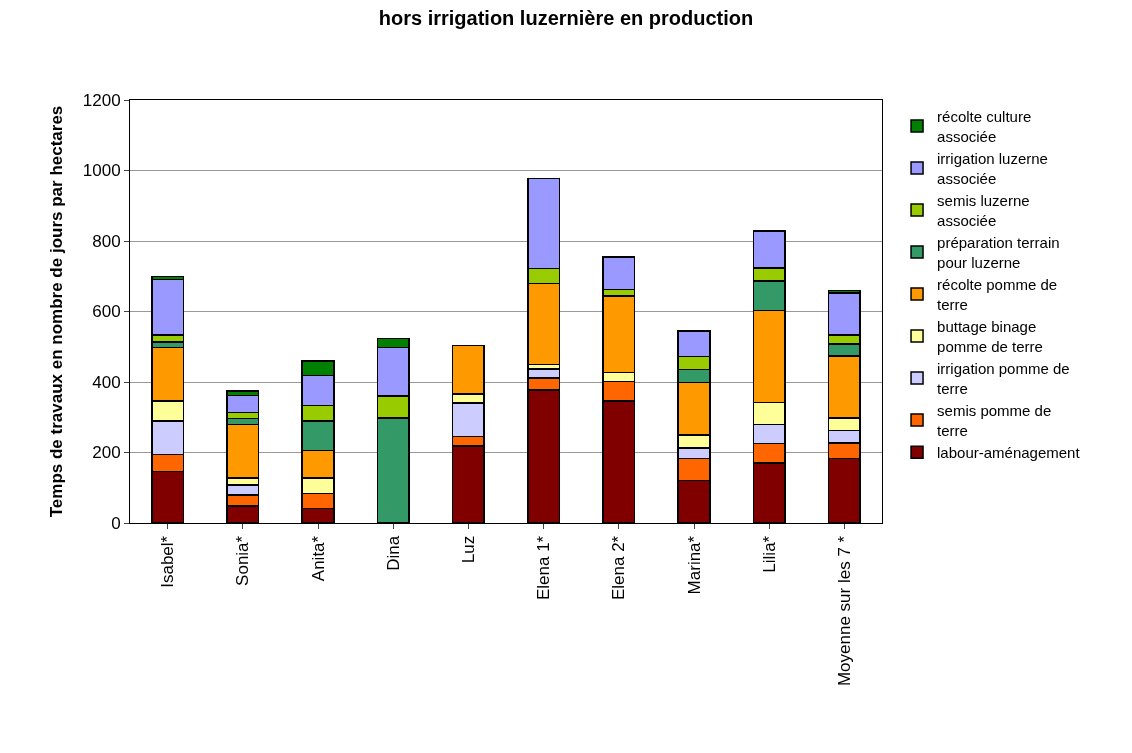  What do you see at coordinates (57, 311) in the screenshot?
I see `y-axis-title: Temps de travaux en nombre de jours par hectares` at bounding box center [57, 311].